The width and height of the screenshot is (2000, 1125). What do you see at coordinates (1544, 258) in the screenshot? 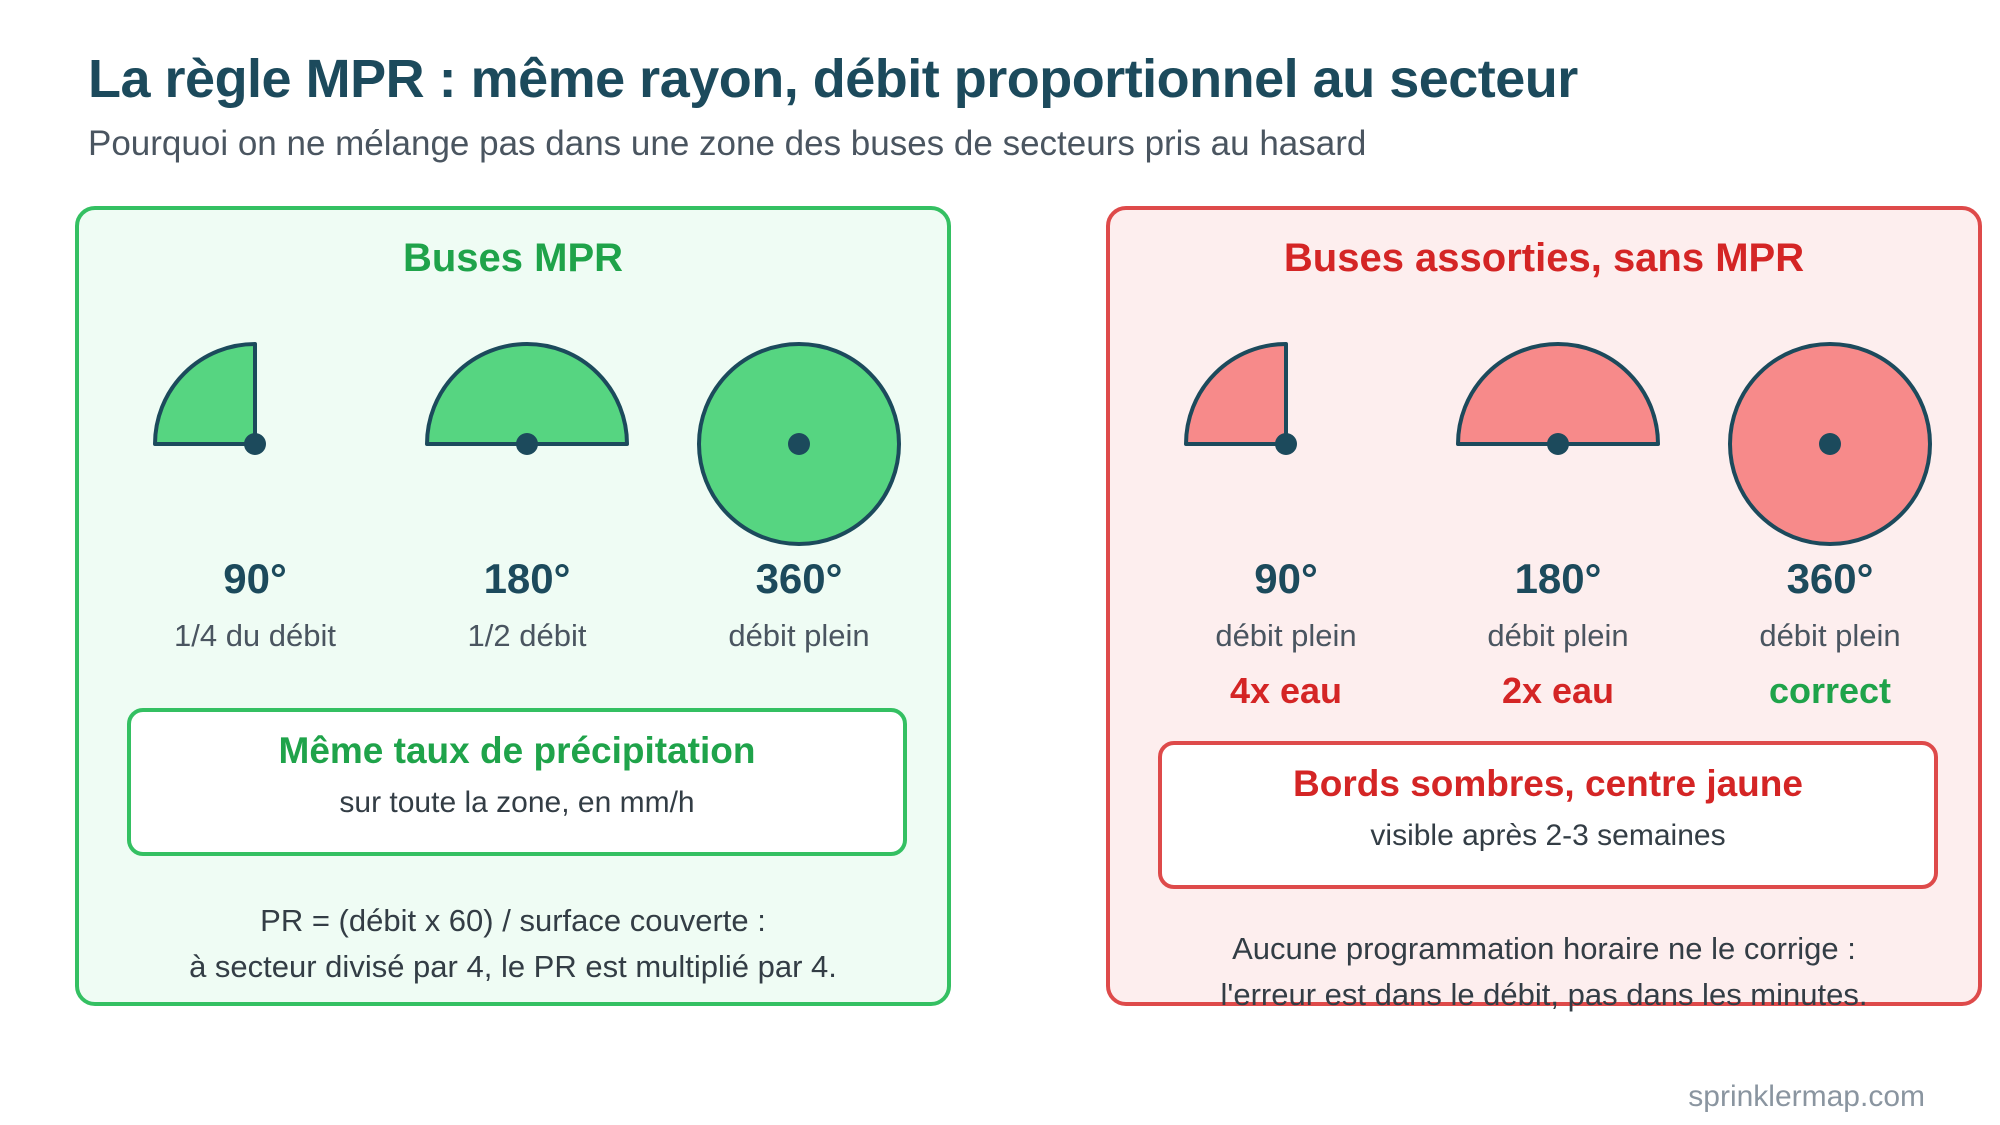
I see `non-mpr-panel-title: Buses assorties, sans MPR` at bounding box center [1544, 258].